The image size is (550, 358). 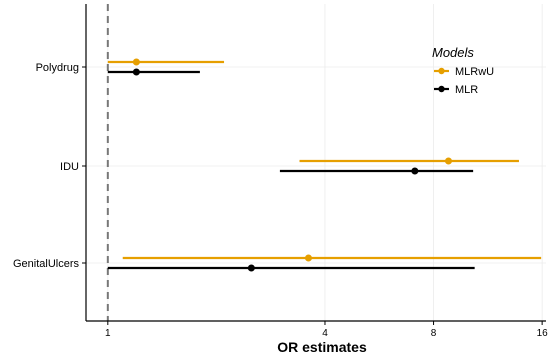 What do you see at coordinates (57, 68) in the screenshot?
I see `y-tick-label: Polydrug` at bounding box center [57, 68].